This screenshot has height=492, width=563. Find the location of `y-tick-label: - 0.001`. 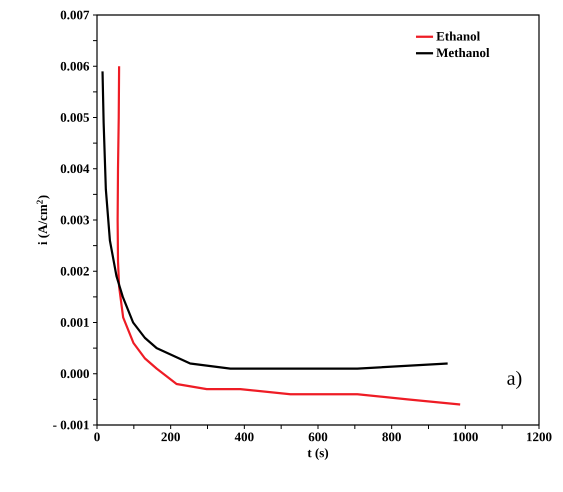

y-tick-label: - 0.001 is located at coordinates (71, 425).